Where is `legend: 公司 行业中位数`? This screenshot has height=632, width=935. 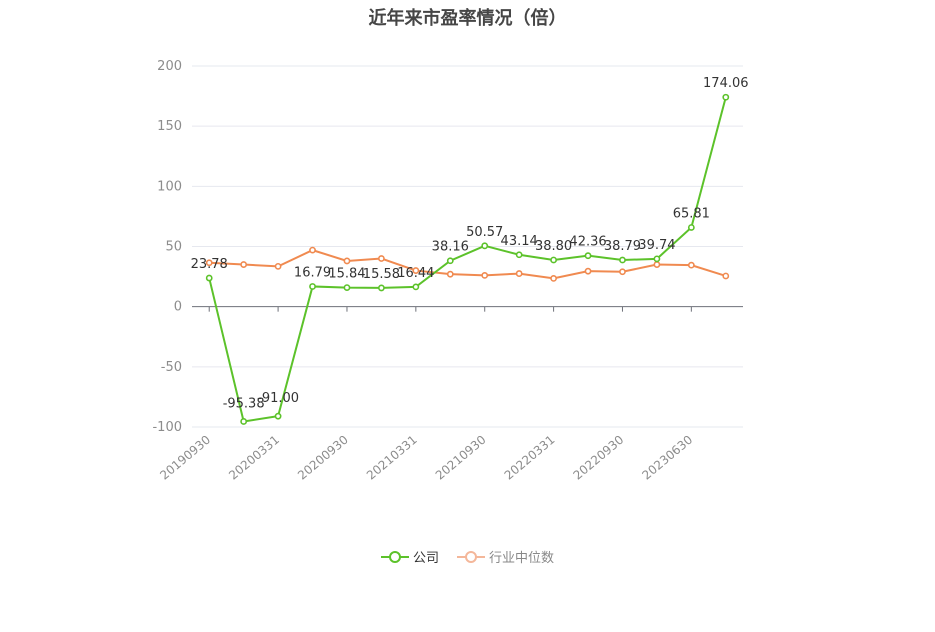
legend: 公司 行业中位数 is located at coordinates (467, 556).